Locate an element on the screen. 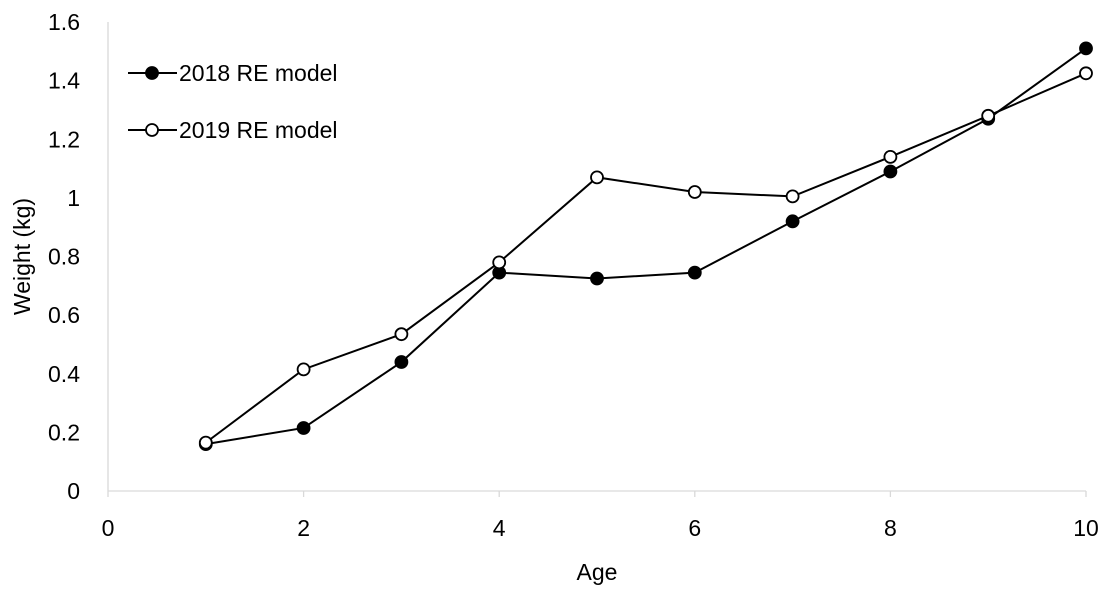 This screenshot has width=1107, height=593. y-tick-label: 1.4 is located at coordinates (64, 81).